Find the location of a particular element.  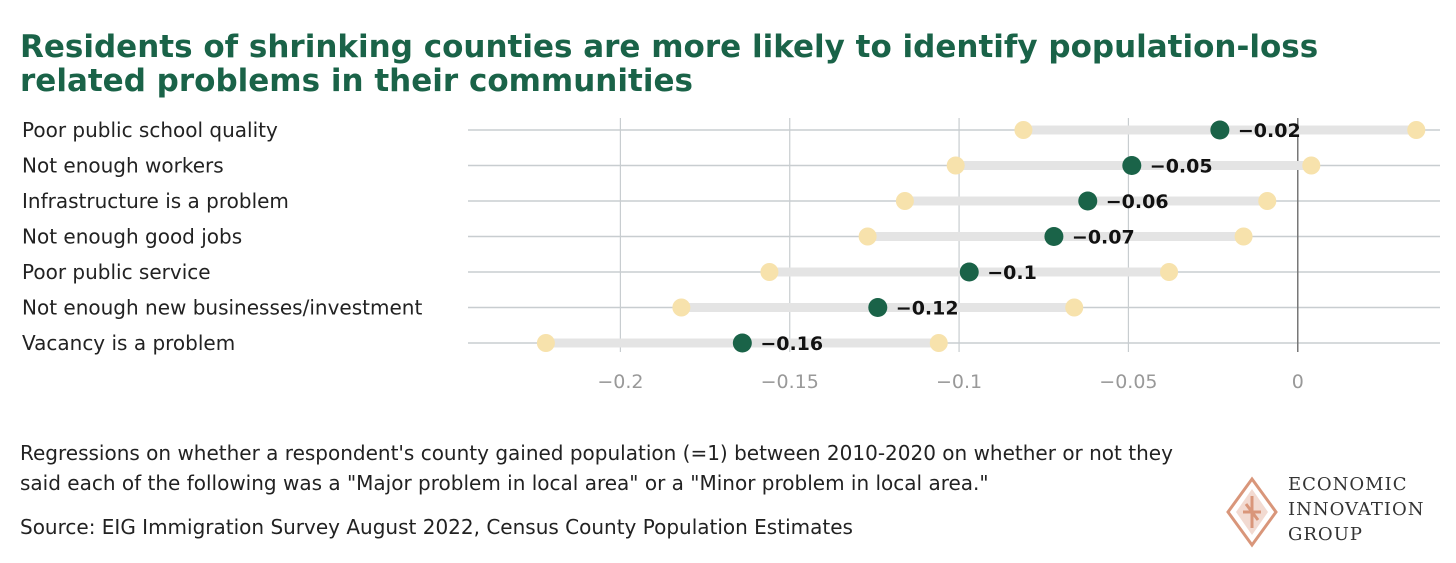

estimate-label: −0.12 is located at coordinates (927, 309).